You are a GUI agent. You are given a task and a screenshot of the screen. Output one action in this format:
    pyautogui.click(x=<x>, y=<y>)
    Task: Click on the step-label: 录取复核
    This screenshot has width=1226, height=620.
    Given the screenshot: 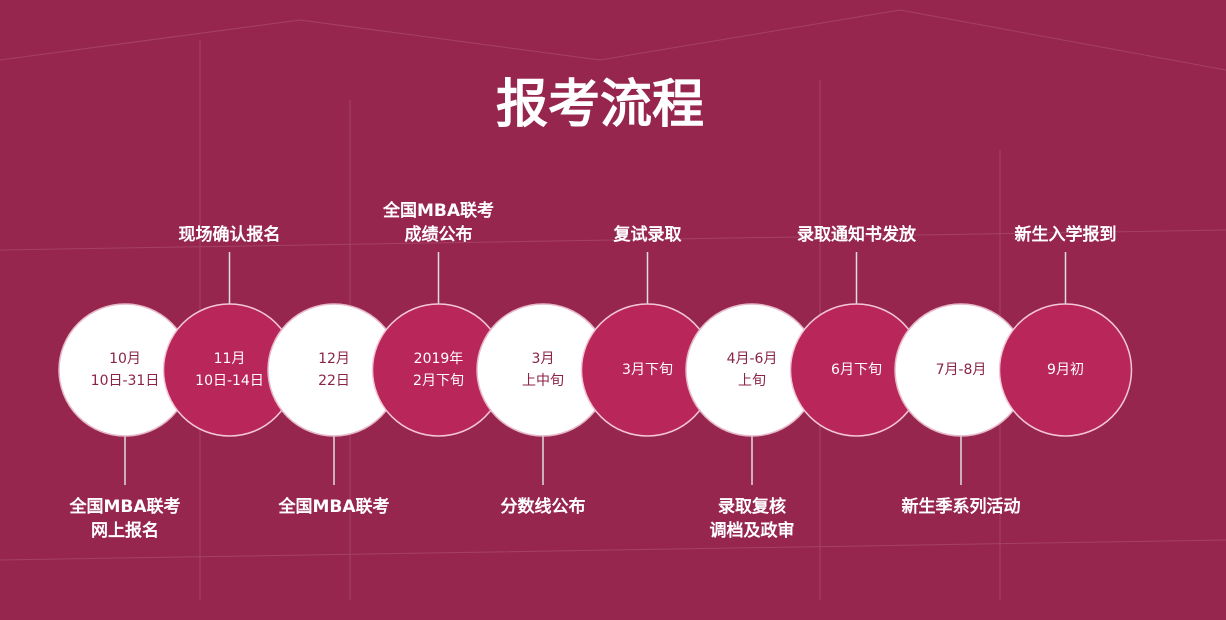 What is the action you would take?
    pyautogui.click(x=752, y=506)
    